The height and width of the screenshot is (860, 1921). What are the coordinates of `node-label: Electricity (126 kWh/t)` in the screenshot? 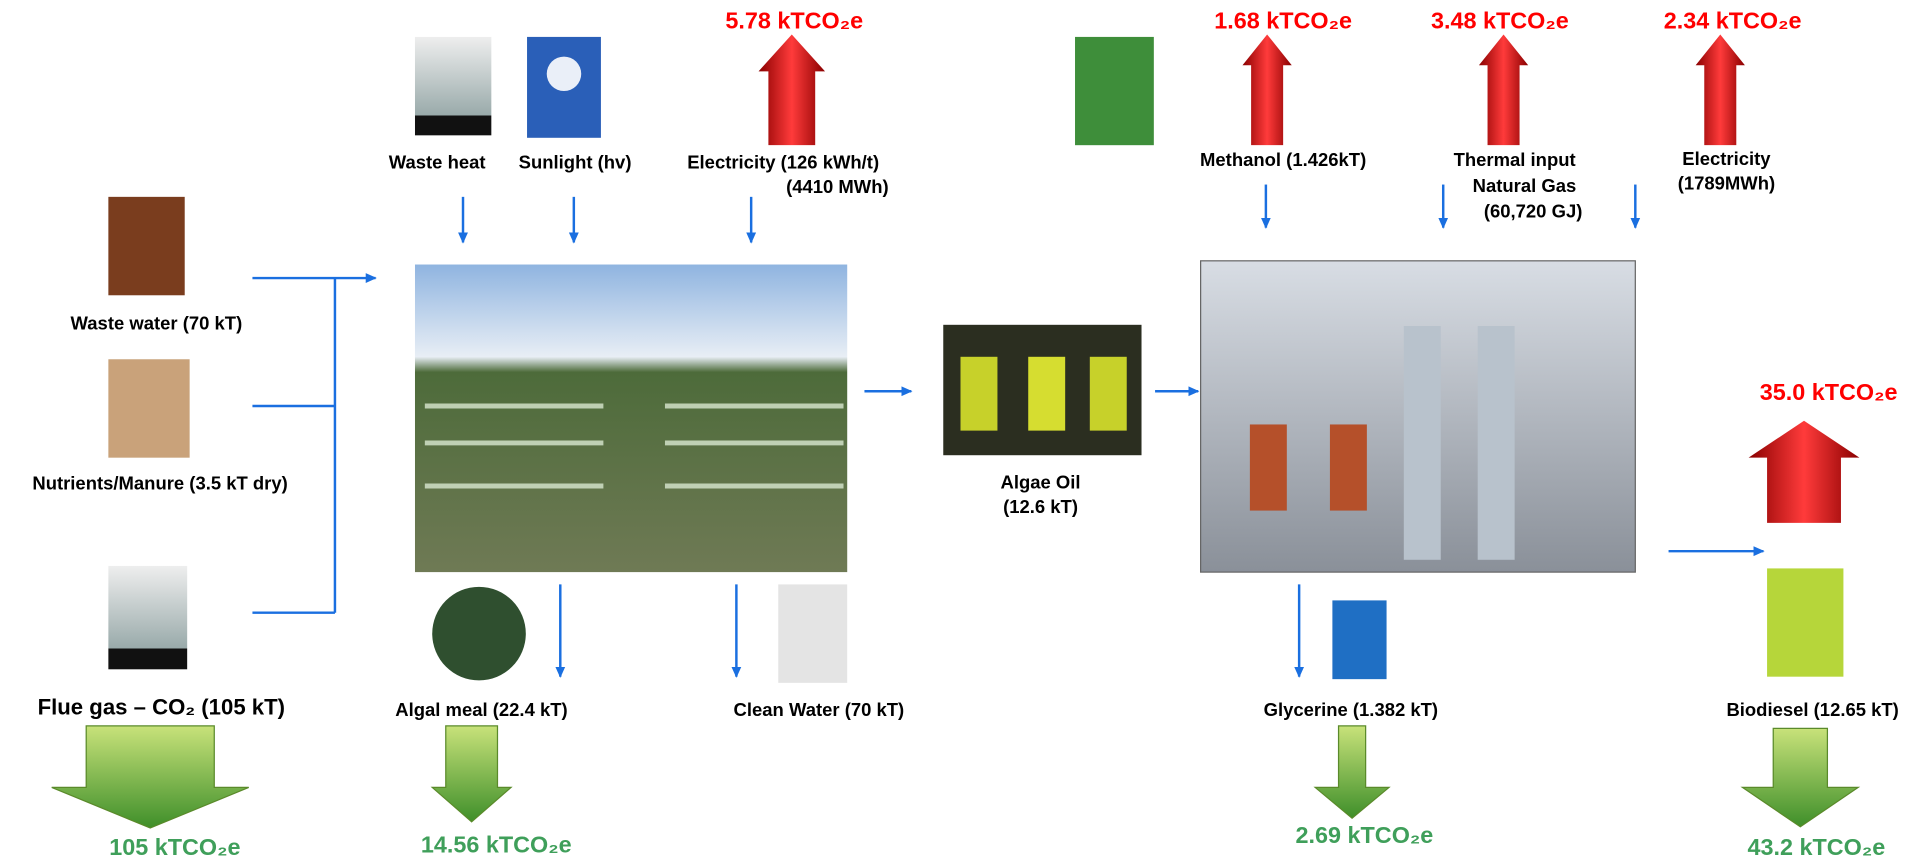 It's located at (783, 162).